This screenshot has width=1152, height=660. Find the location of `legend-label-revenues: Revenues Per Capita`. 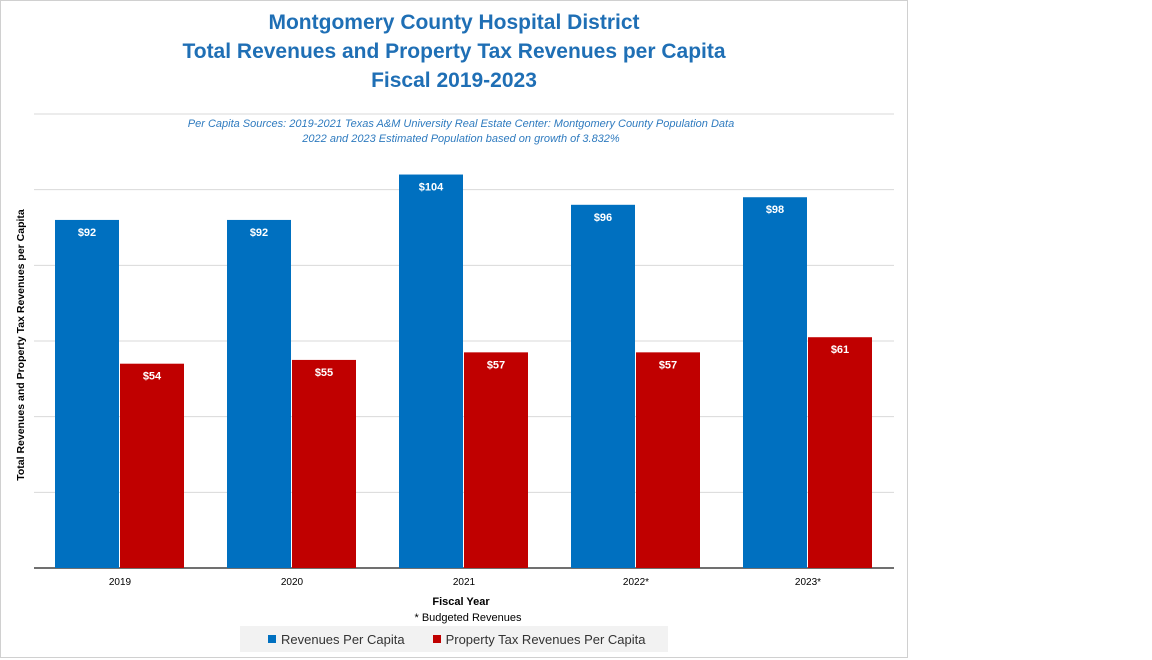

legend-label-revenues: Revenues Per Capita is located at coordinates (343, 639).